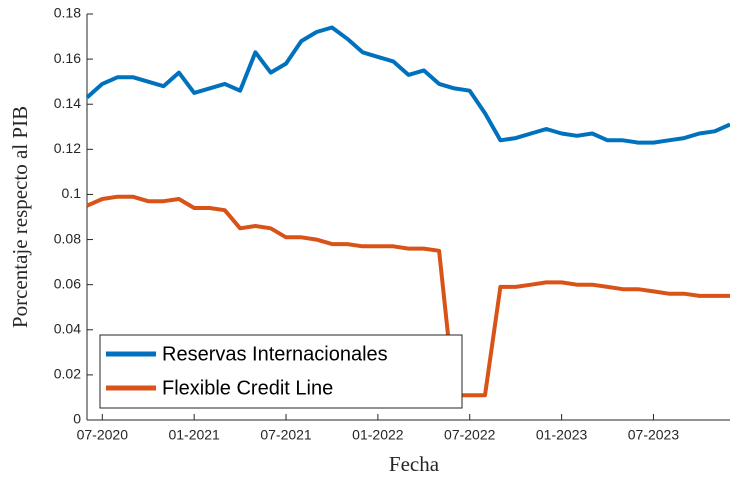  I want to click on x-tick-label: 07-2020, so click(103, 435).